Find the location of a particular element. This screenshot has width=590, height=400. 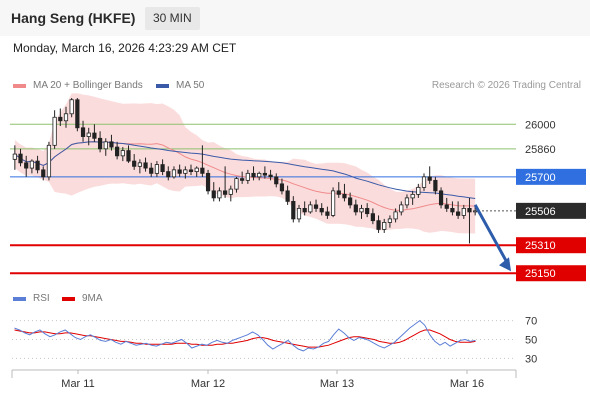

legend-bollinger-label: MA 20 + Bollinger Bands is located at coordinates (88, 85).